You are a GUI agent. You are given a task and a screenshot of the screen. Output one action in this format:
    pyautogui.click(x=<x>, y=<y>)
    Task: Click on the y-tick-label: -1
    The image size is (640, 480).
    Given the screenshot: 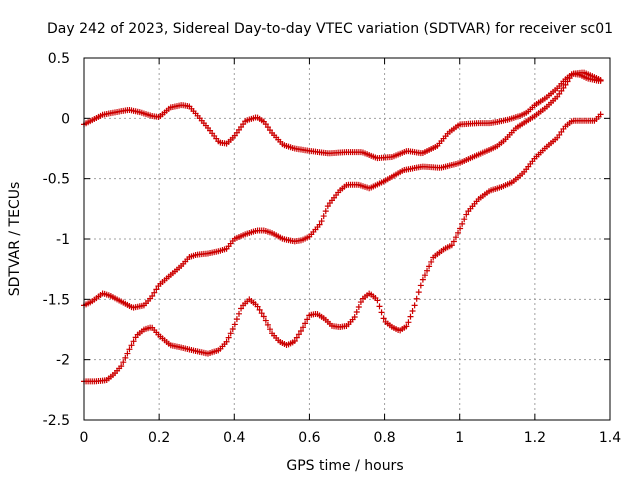 What is the action you would take?
    pyautogui.click(x=63, y=240)
    